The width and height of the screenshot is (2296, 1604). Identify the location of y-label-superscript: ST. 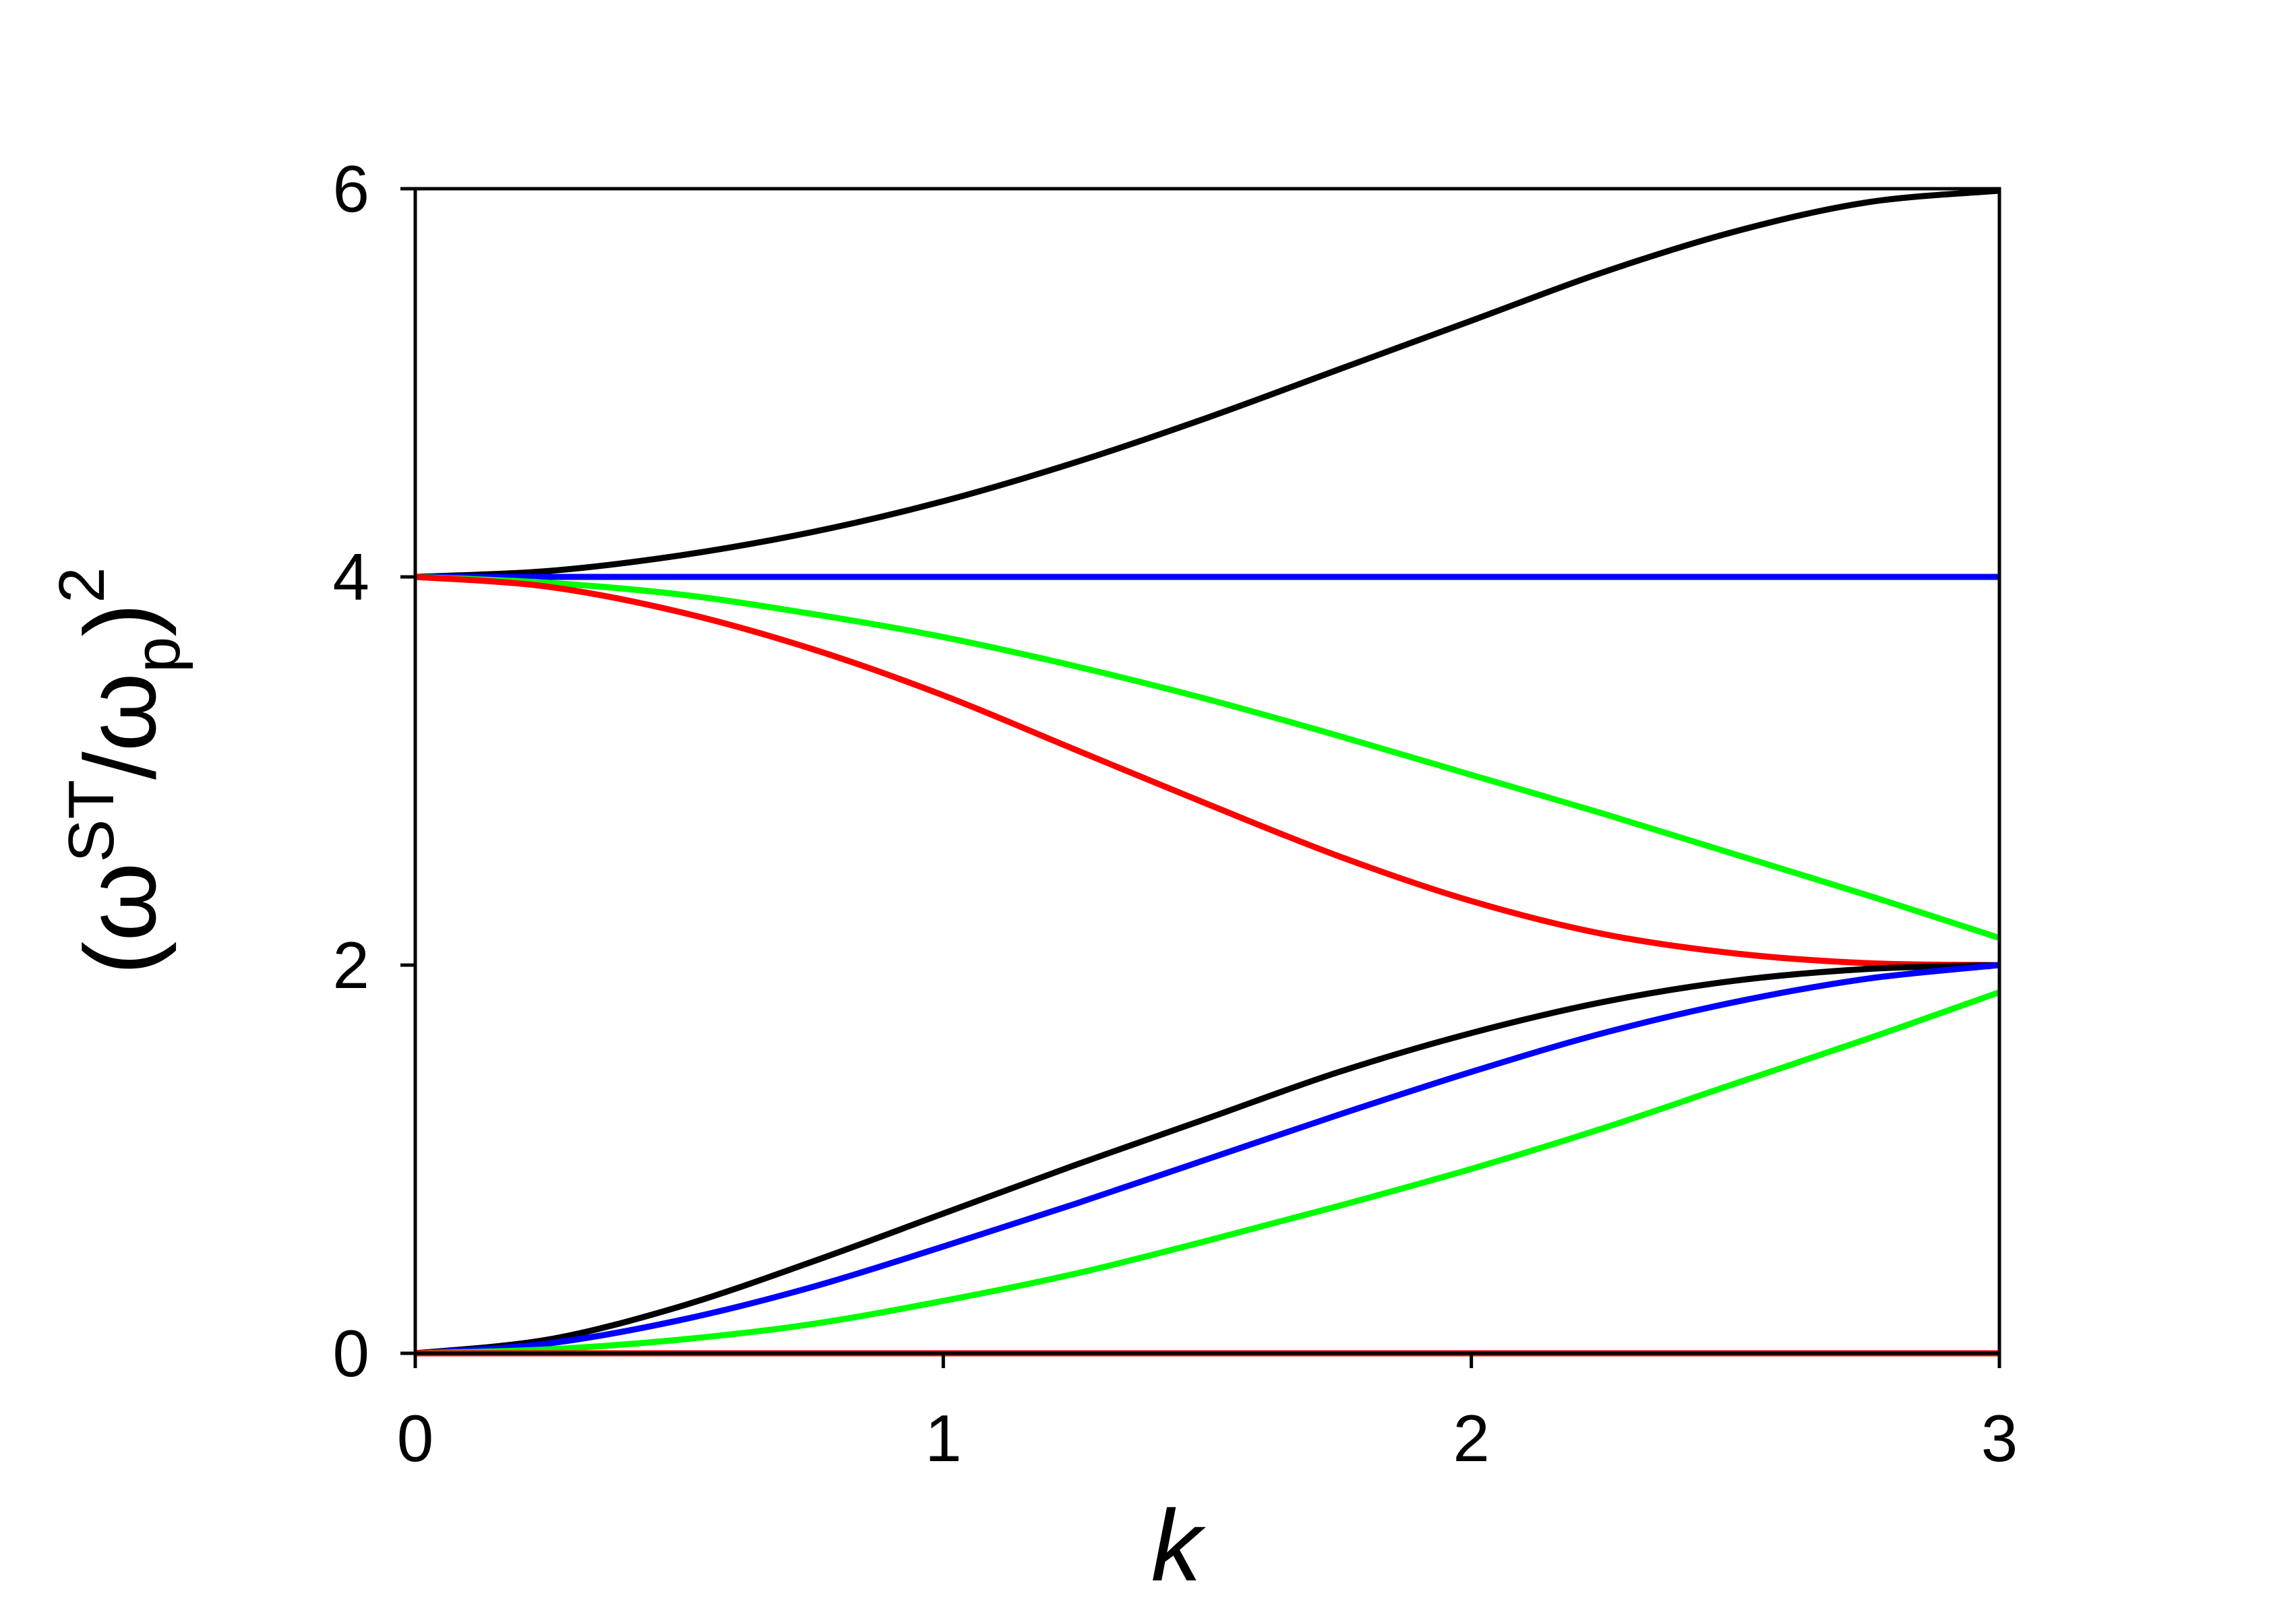
(91, 822).